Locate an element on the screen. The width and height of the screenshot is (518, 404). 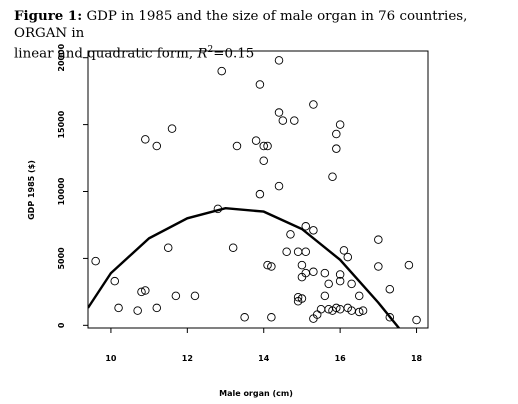
r-squared-sup: 2 is located at coordinates (210, 50).